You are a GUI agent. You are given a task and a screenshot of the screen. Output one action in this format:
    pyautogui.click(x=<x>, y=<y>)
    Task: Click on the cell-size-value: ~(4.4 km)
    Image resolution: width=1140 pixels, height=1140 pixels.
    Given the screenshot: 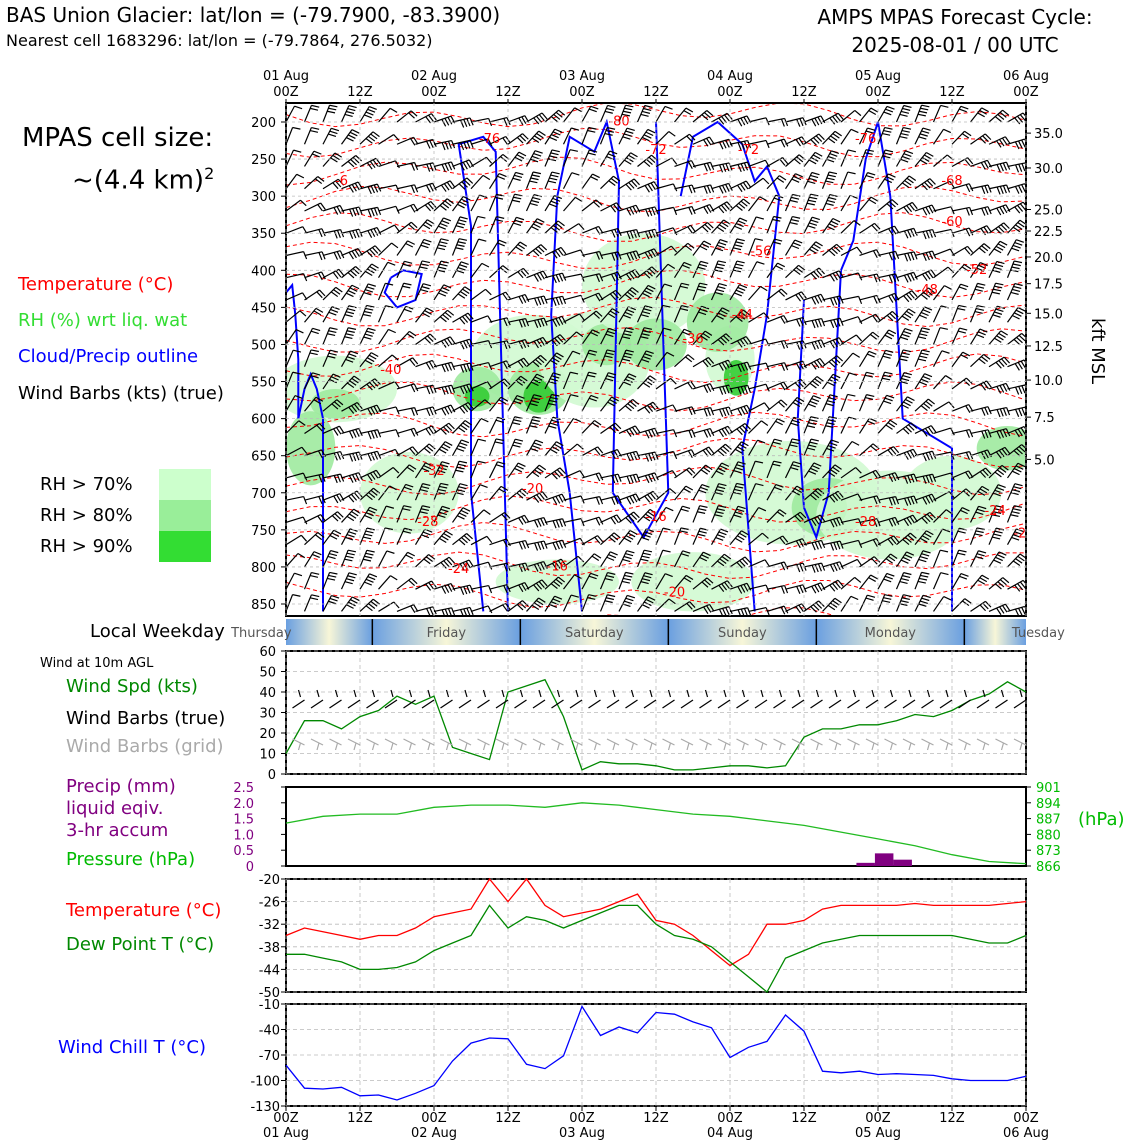 What is the action you would take?
    pyautogui.click(x=138, y=180)
    